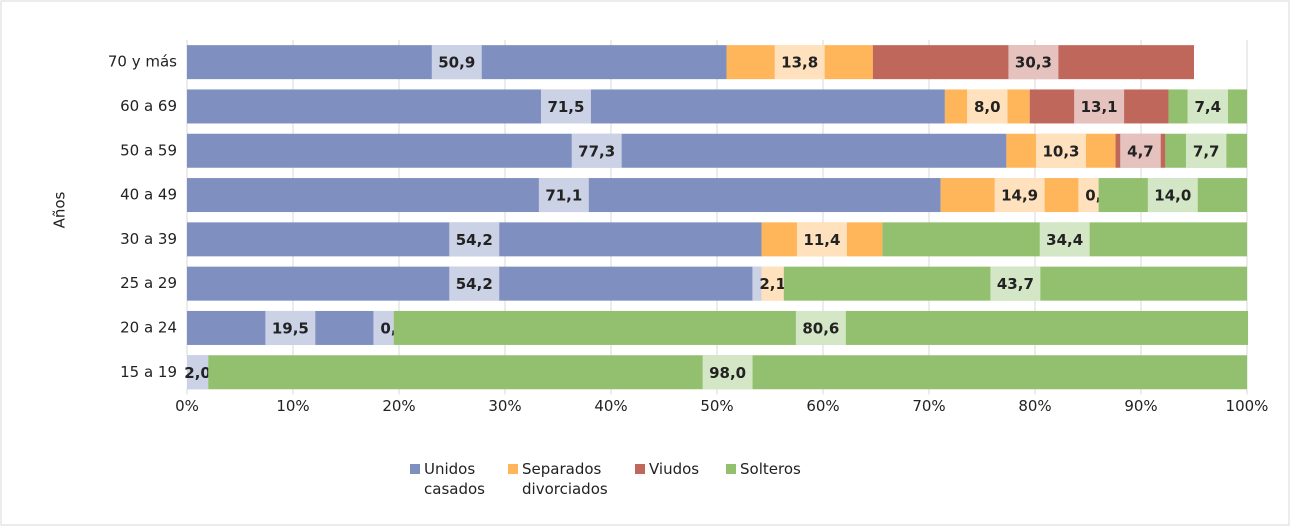 Image resolution: width=1291 pixels, height=527 pixels. What do you see at coordinates (1247, 406) in the screenshot?
I see `x-tick-label: 100%` at bounding box center [1247, 406].